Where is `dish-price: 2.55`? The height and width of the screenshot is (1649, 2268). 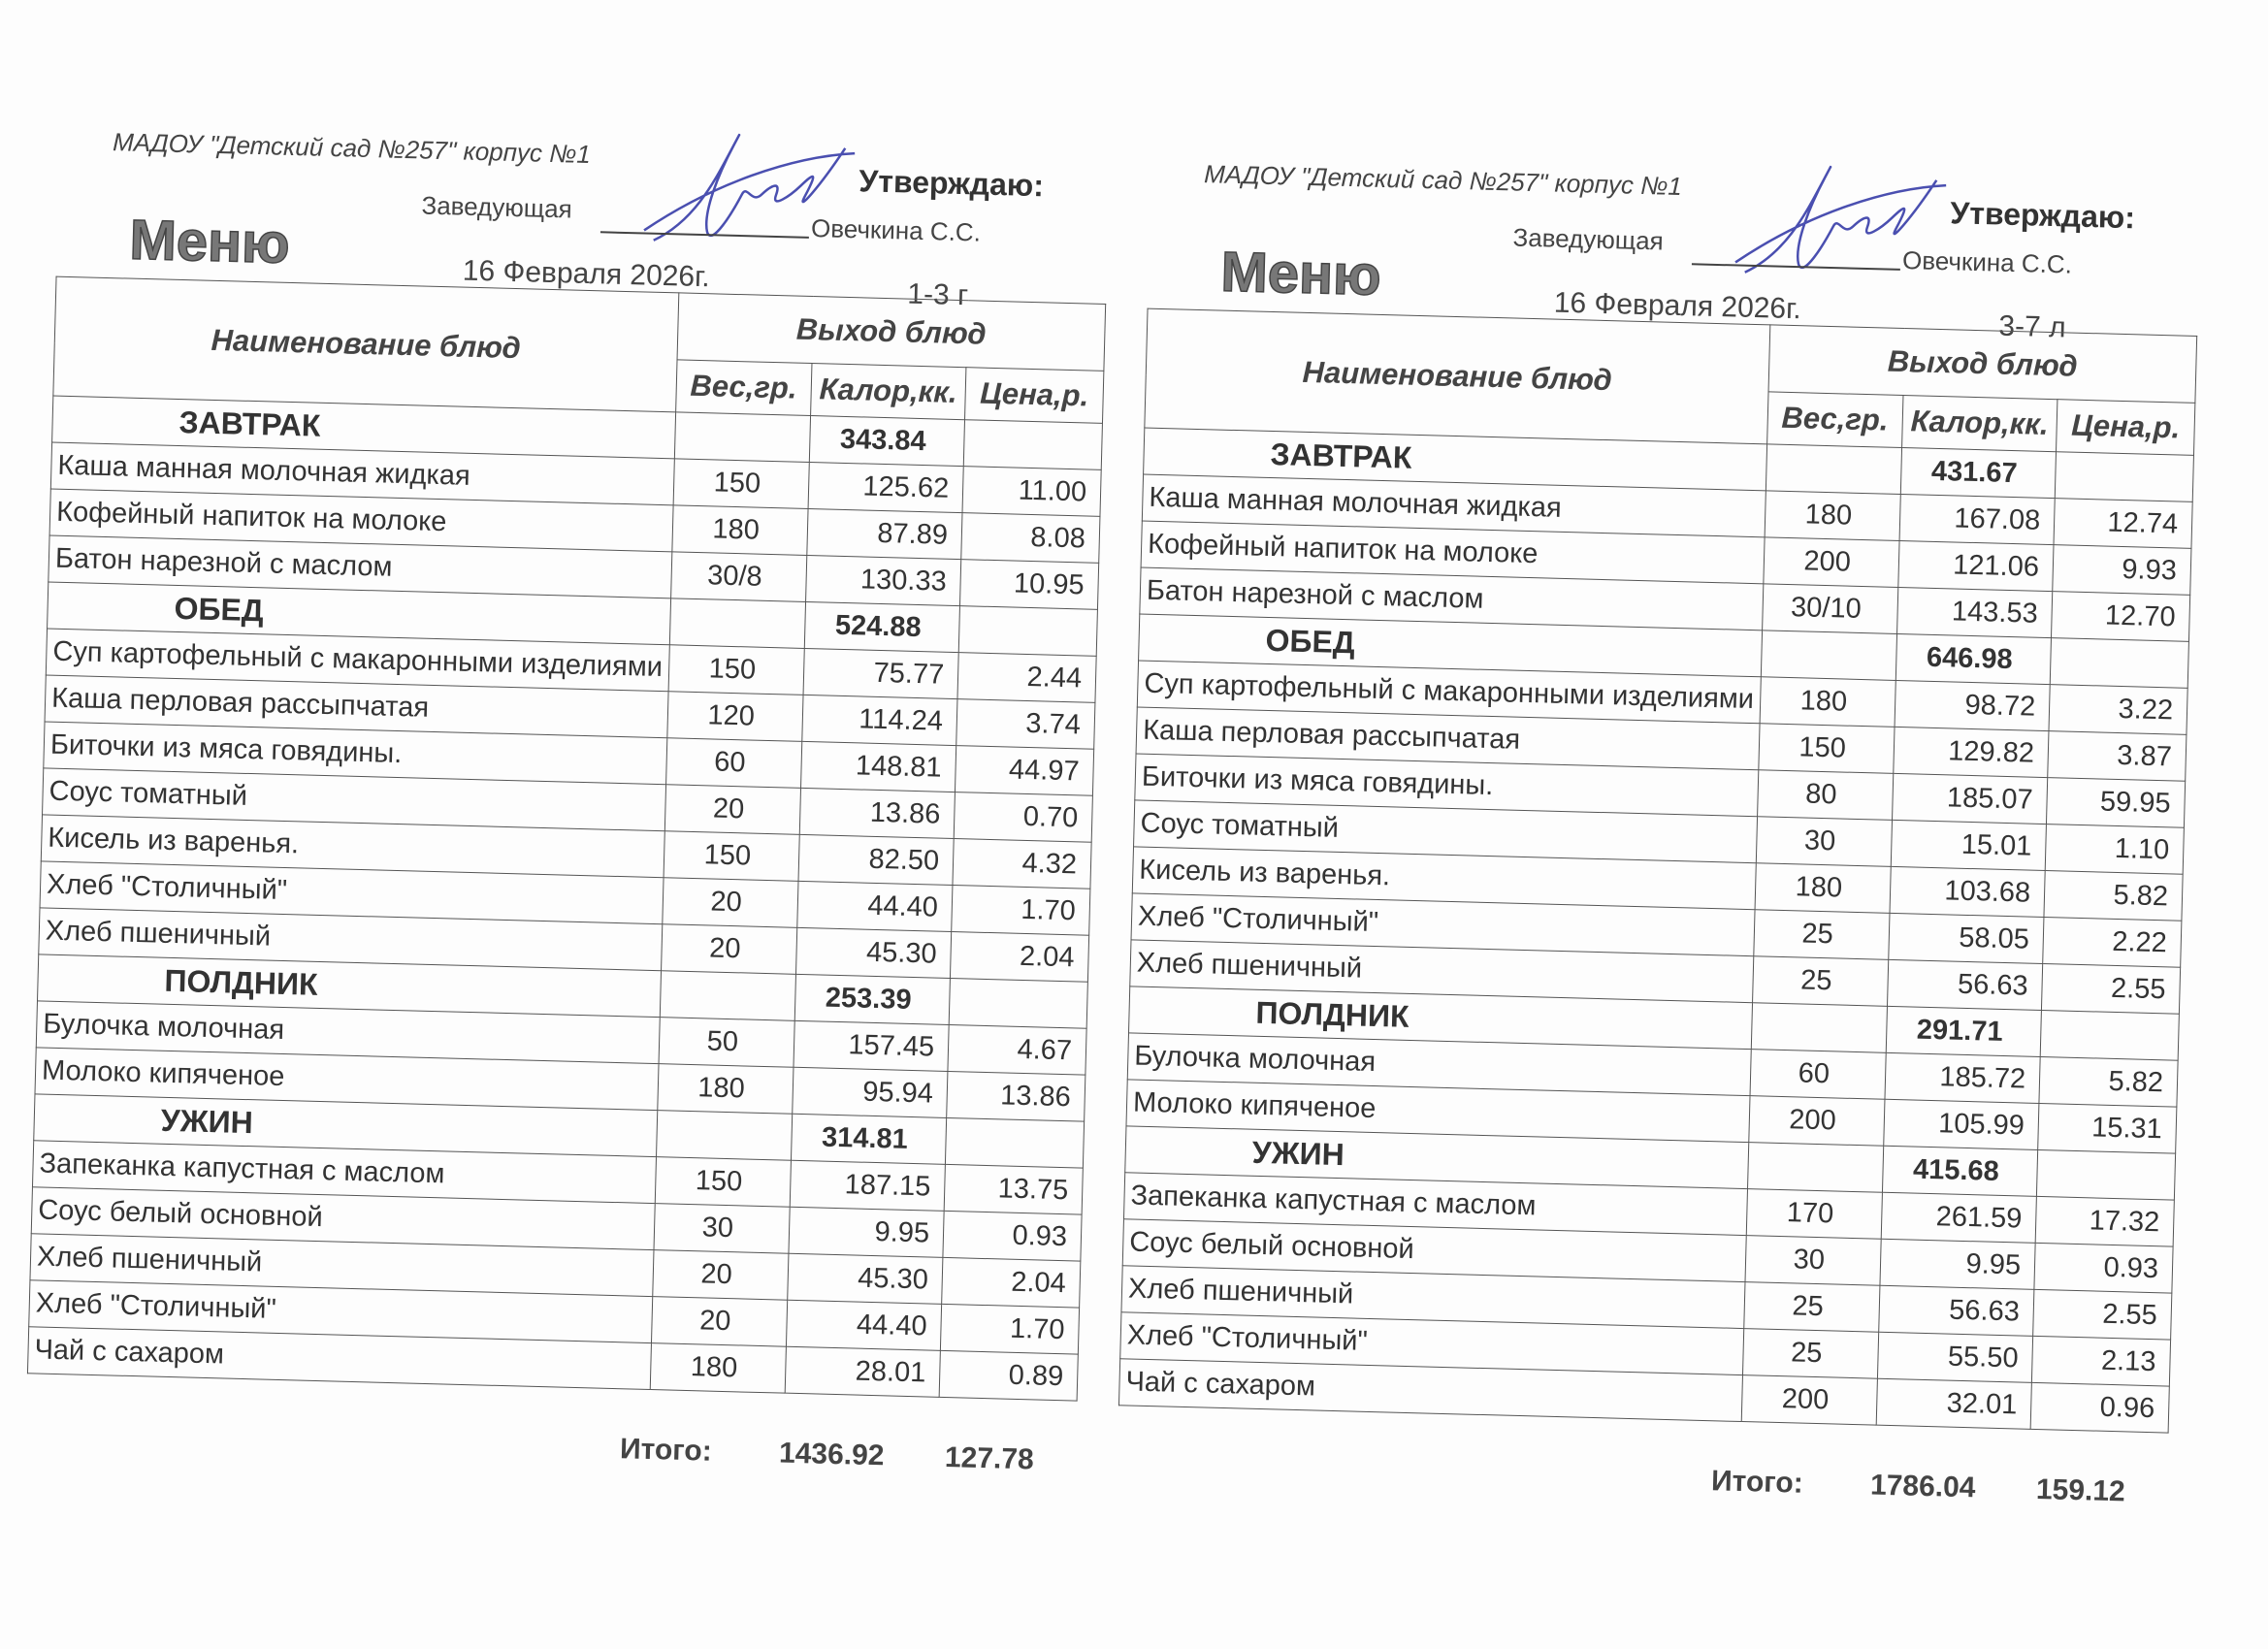
dish-price: 2.55 is located at coordinates (2111, 989).